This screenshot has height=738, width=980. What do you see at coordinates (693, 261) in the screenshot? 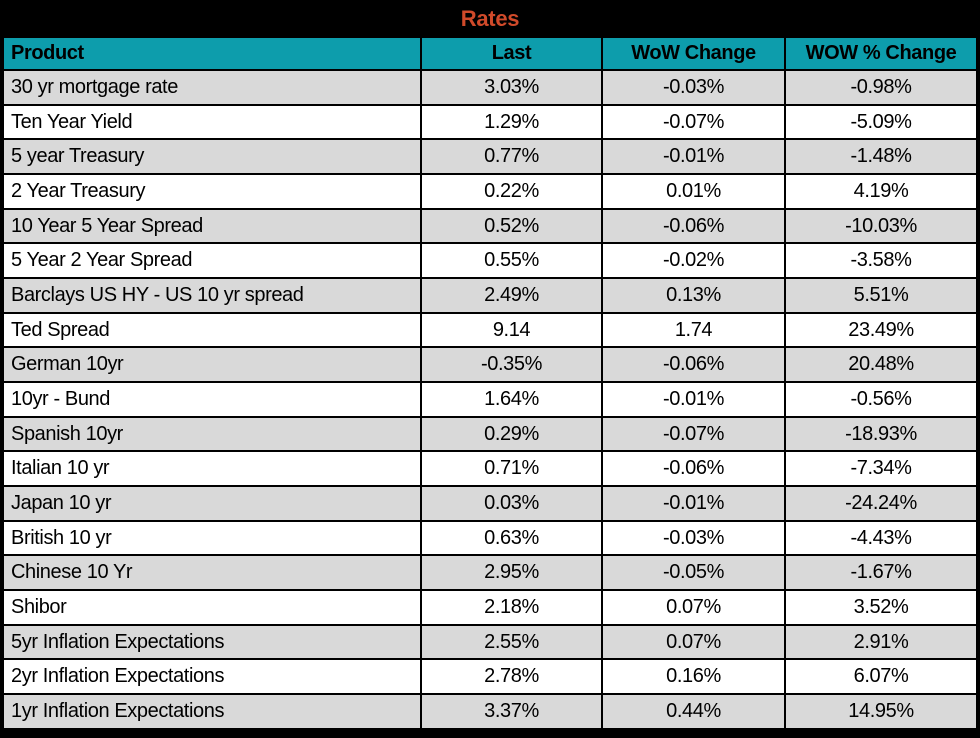
I see `cell-wow-change: -0.02%` at bounding box center [693, 261].